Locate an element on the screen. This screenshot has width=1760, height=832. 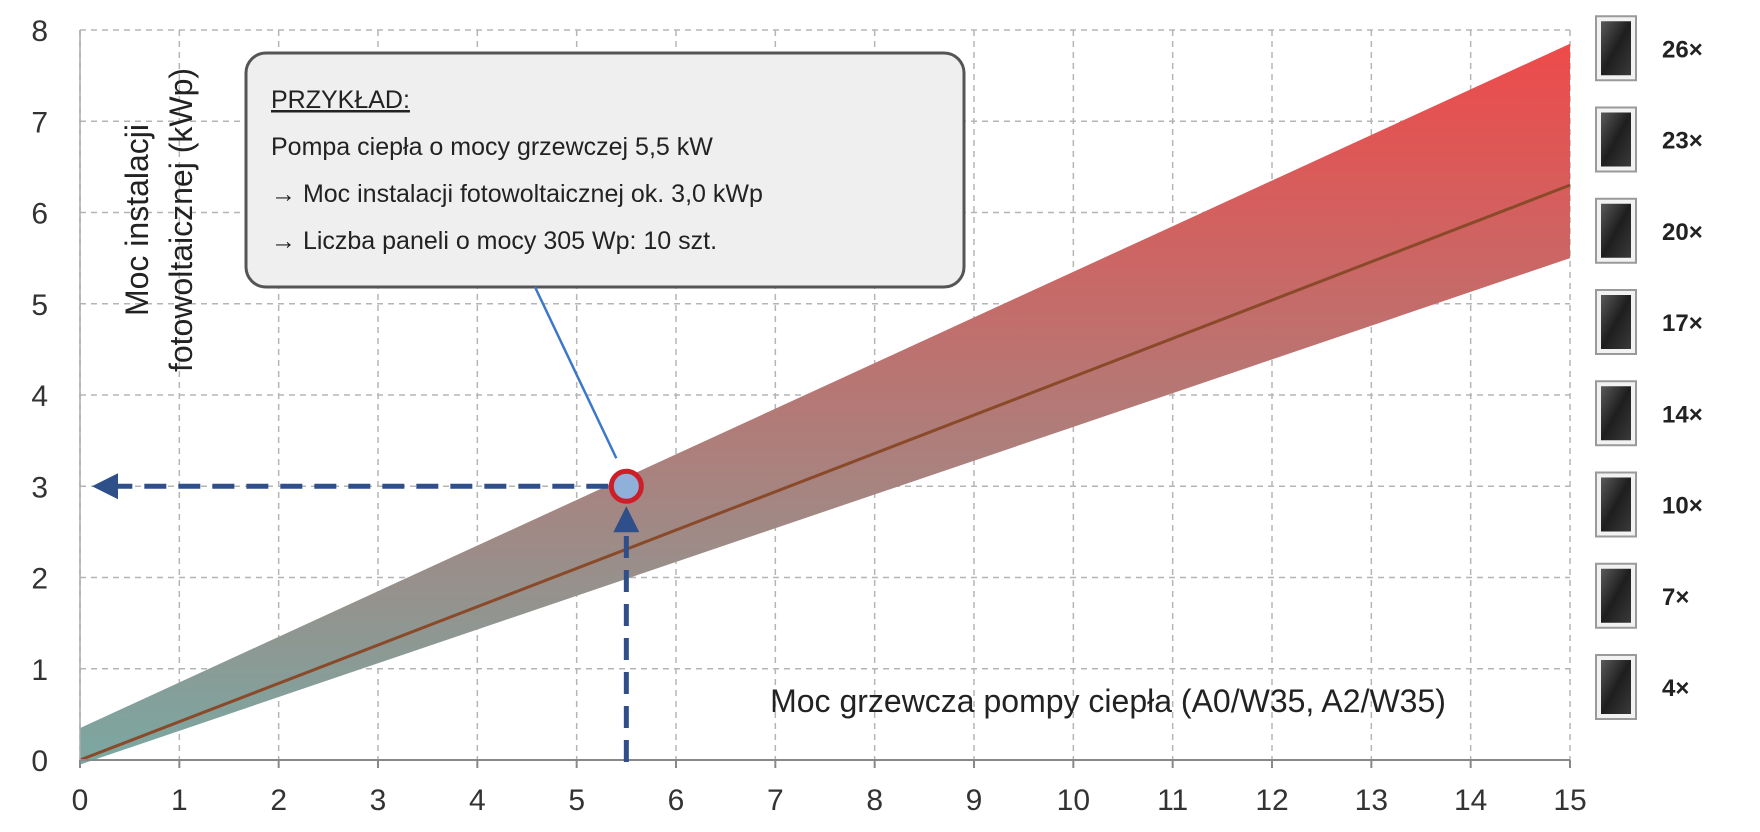
panel-count-label: 7× is located at coordinates (1675, 597).